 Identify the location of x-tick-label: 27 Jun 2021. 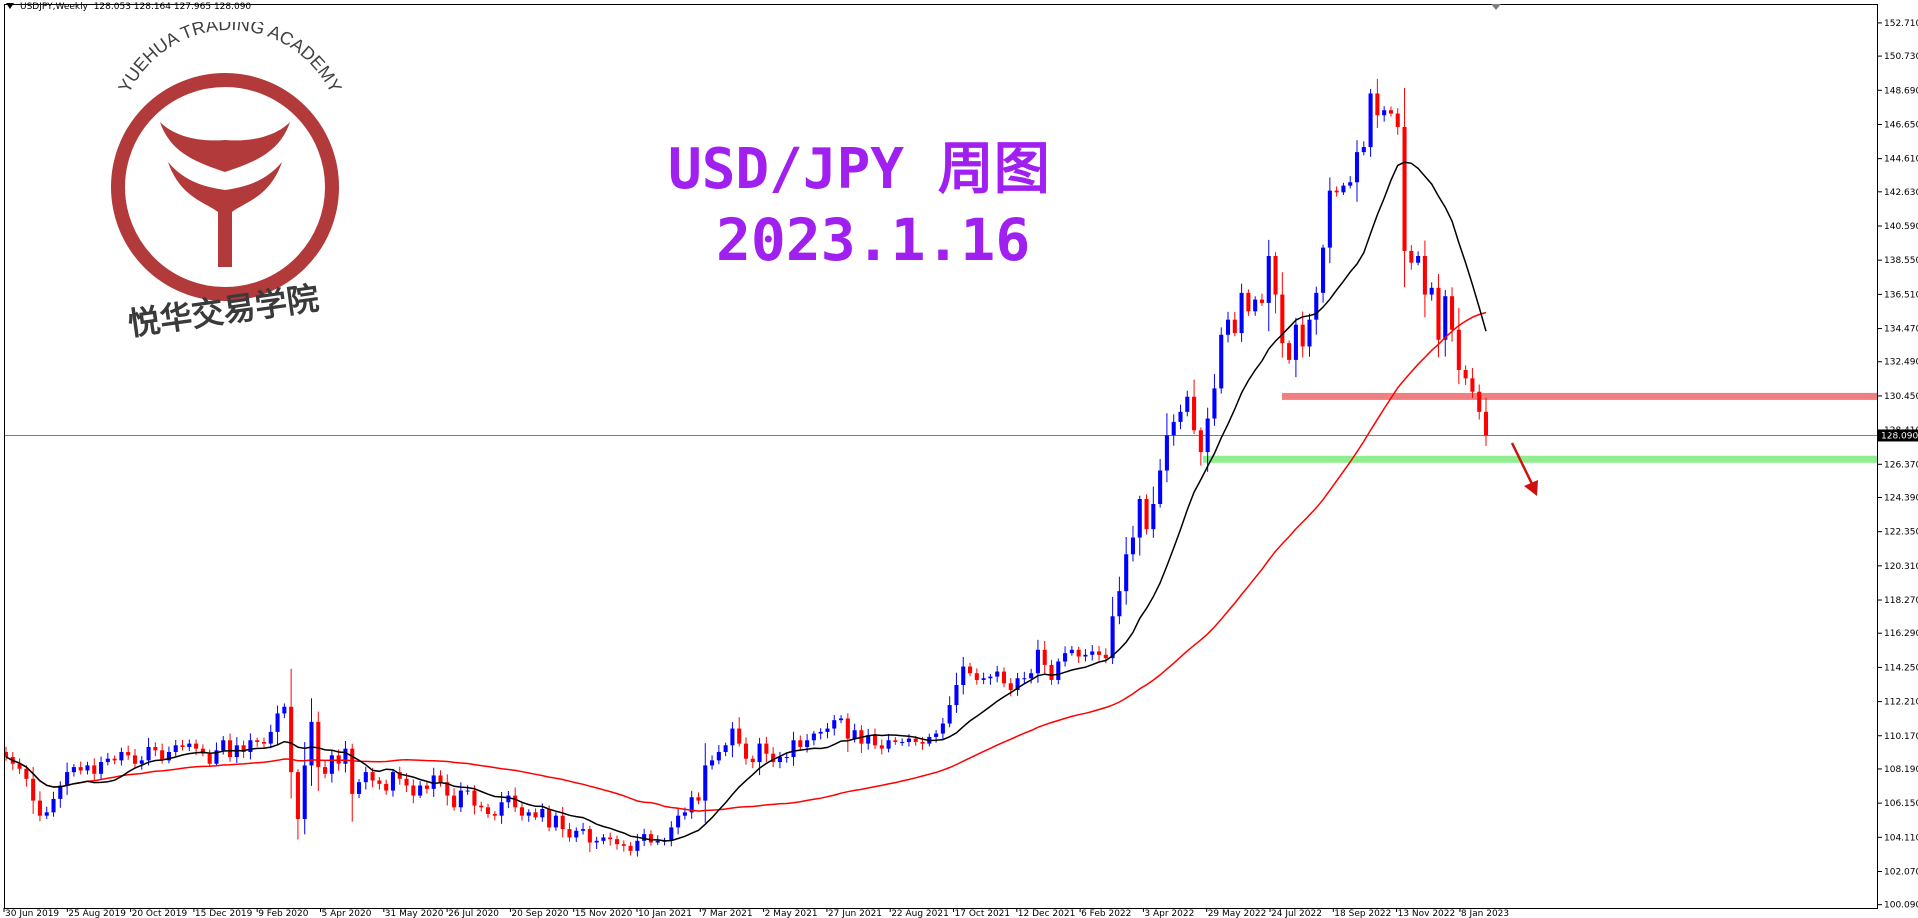
(855, 913).